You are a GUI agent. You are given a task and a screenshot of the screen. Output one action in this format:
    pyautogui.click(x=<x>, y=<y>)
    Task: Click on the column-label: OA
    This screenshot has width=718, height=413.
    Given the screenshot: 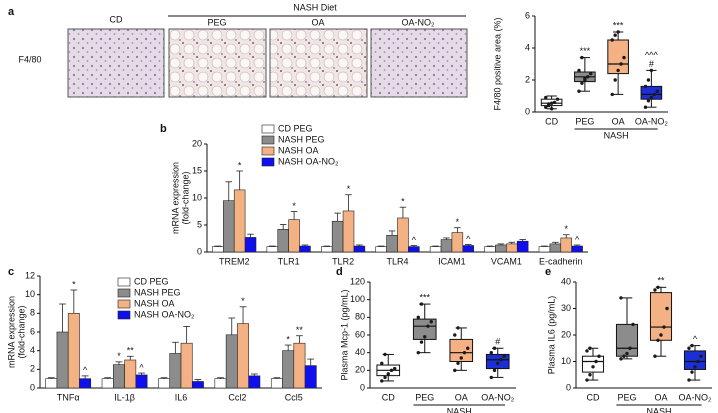 What is the action you would take?
    pyautogui.click(x=317, y=22)
    